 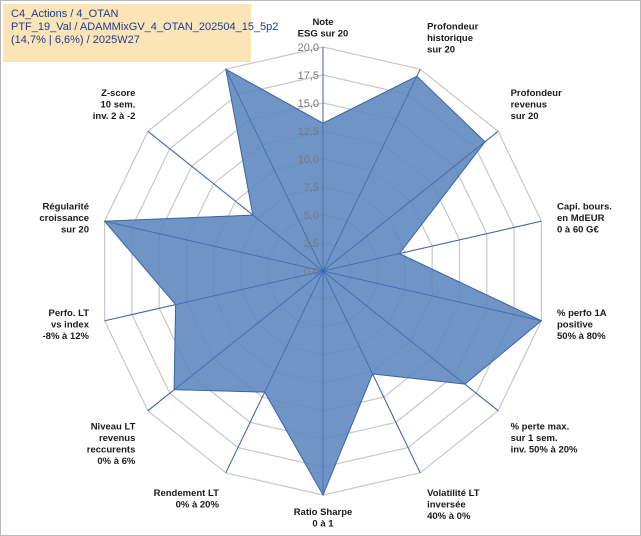 What do you see at coordinates (544, 450) in the screenshot?
I see `axis-label-line: inv. 50% à 20%` at bounding box center [544, 450].